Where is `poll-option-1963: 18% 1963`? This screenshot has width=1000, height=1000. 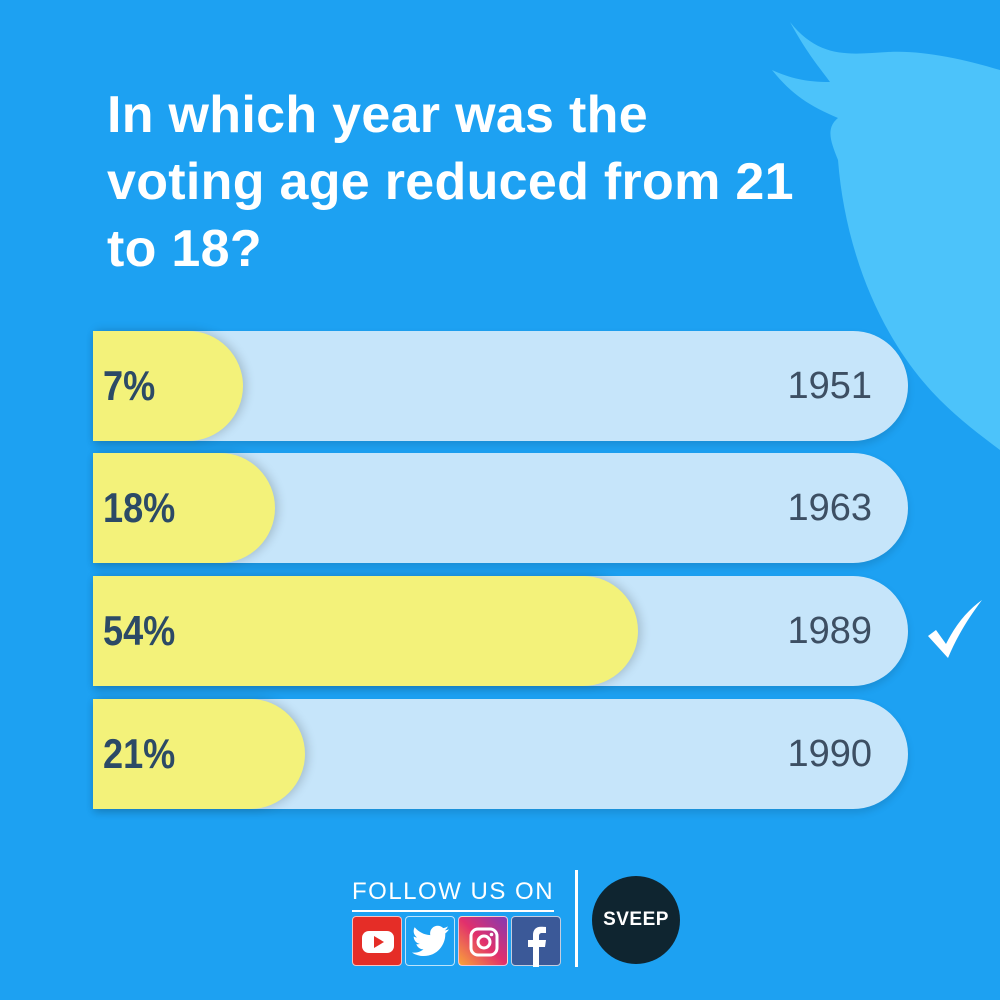 poll-option-1963: 18% 1963 is located at coordinates (500, 508).